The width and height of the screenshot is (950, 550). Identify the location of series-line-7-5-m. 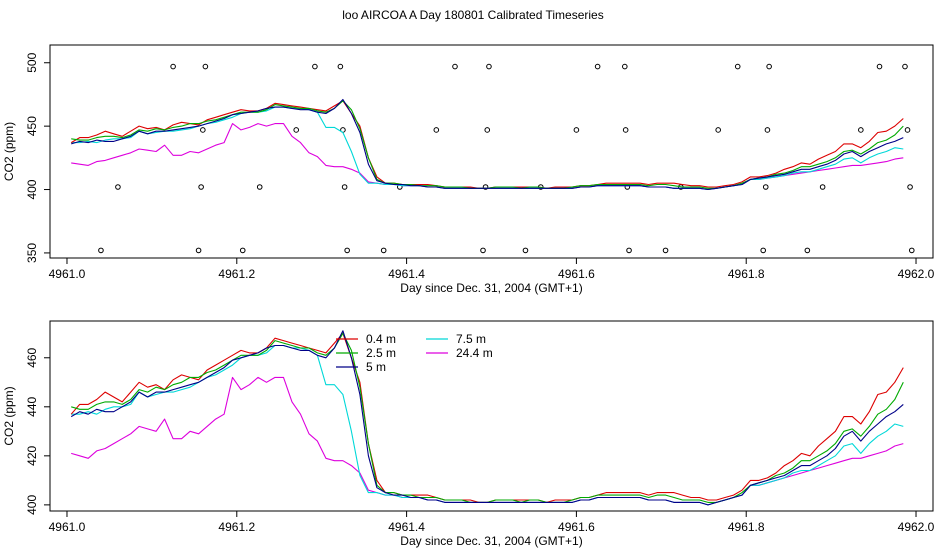
(487, 148).